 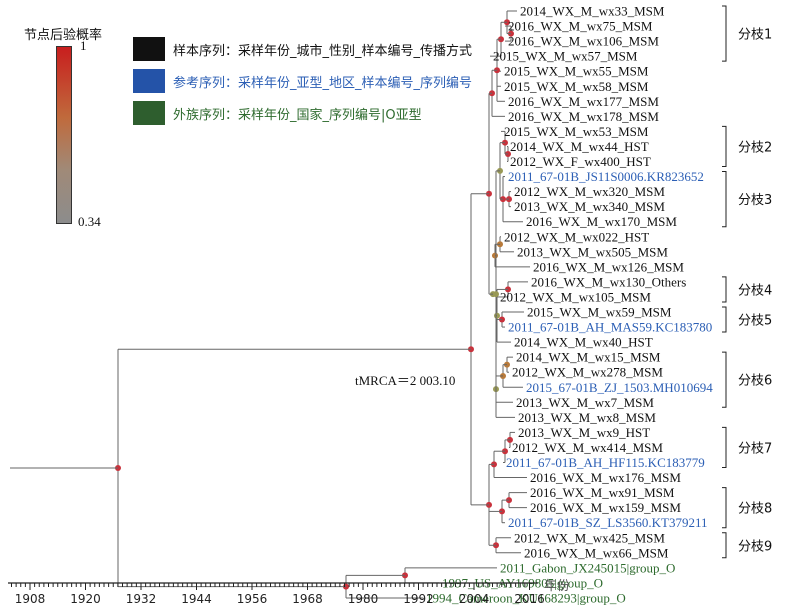 What do you see at coordinates (323, 83) in the screenshot?
I see `legend-key-reference-text: 参考序列：采样年份_亚型_地区_样本编号_序列编号` at bounding box center [323, 83].